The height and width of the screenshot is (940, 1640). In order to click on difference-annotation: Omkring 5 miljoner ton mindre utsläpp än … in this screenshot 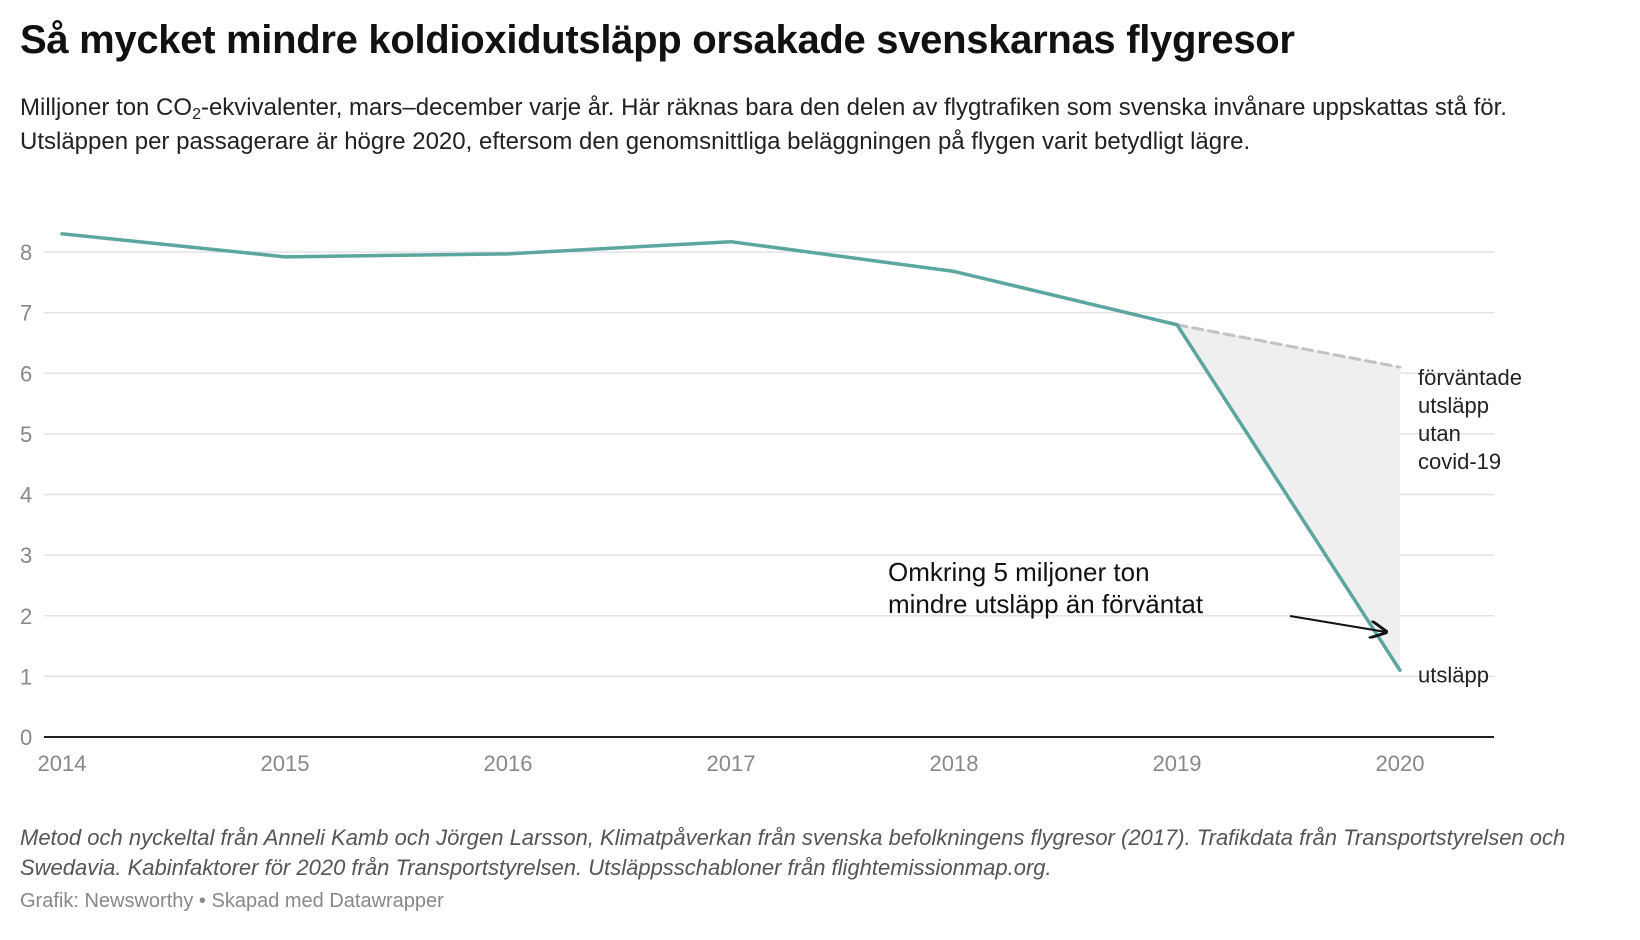, I will do `click(1046, 588)`.